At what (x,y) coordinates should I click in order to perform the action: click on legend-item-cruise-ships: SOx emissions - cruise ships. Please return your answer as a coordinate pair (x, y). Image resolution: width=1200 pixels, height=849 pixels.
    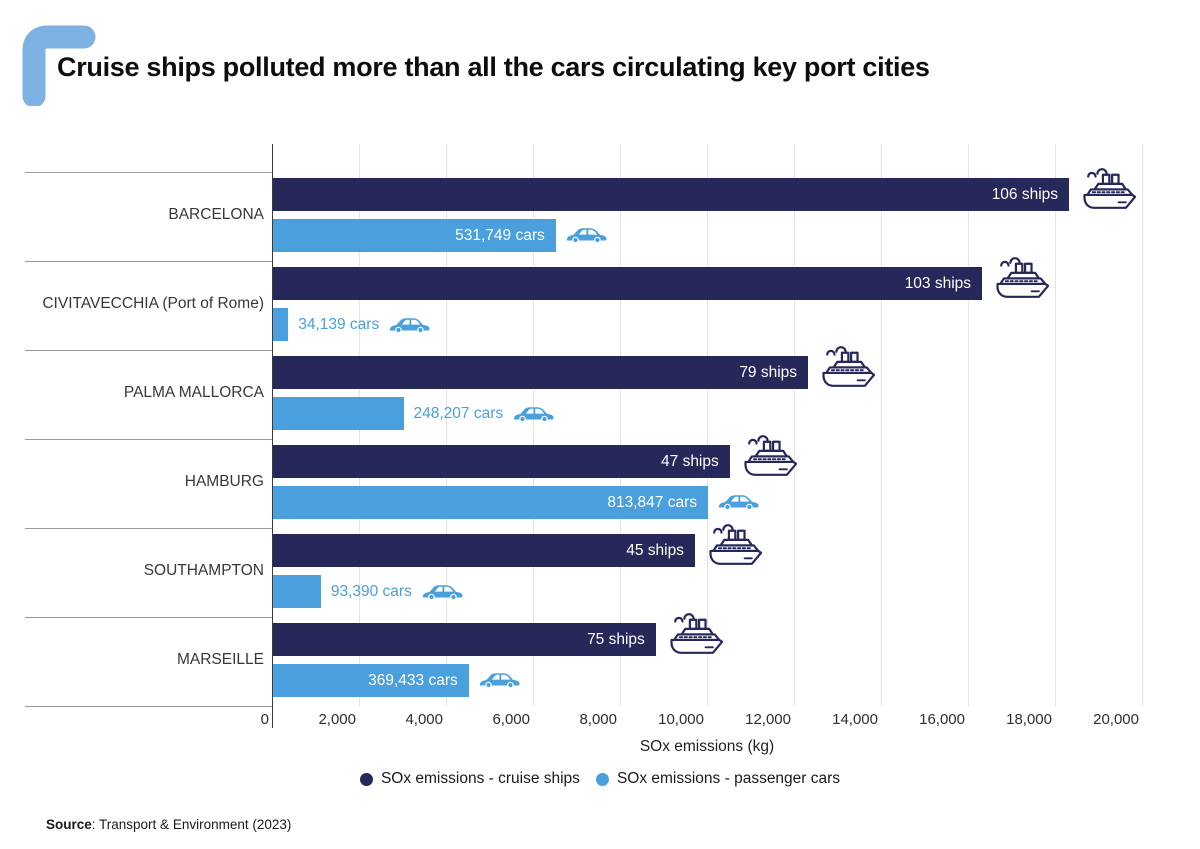
    Looking at the image, I should click on (469, 779).